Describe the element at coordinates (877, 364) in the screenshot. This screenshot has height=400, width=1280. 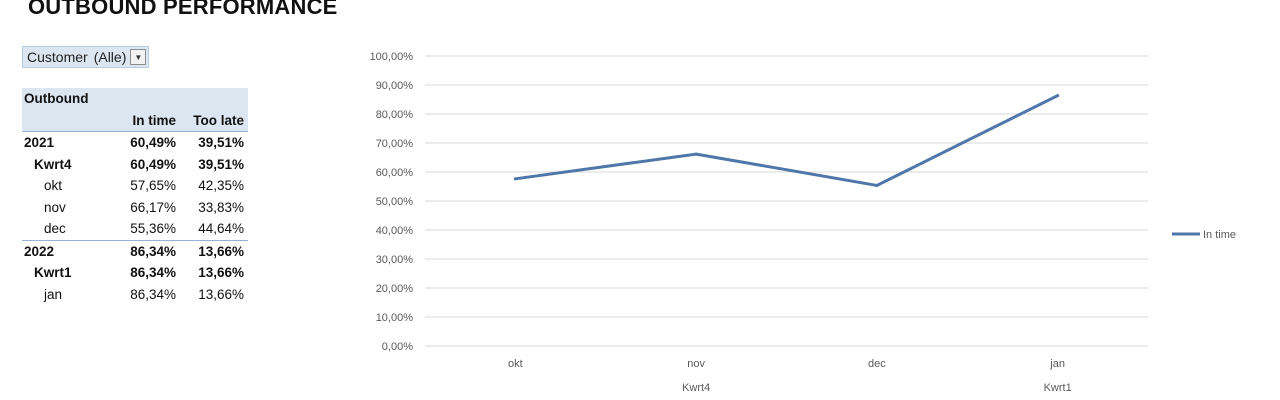
I see `x-tick-label: dec` at that location.